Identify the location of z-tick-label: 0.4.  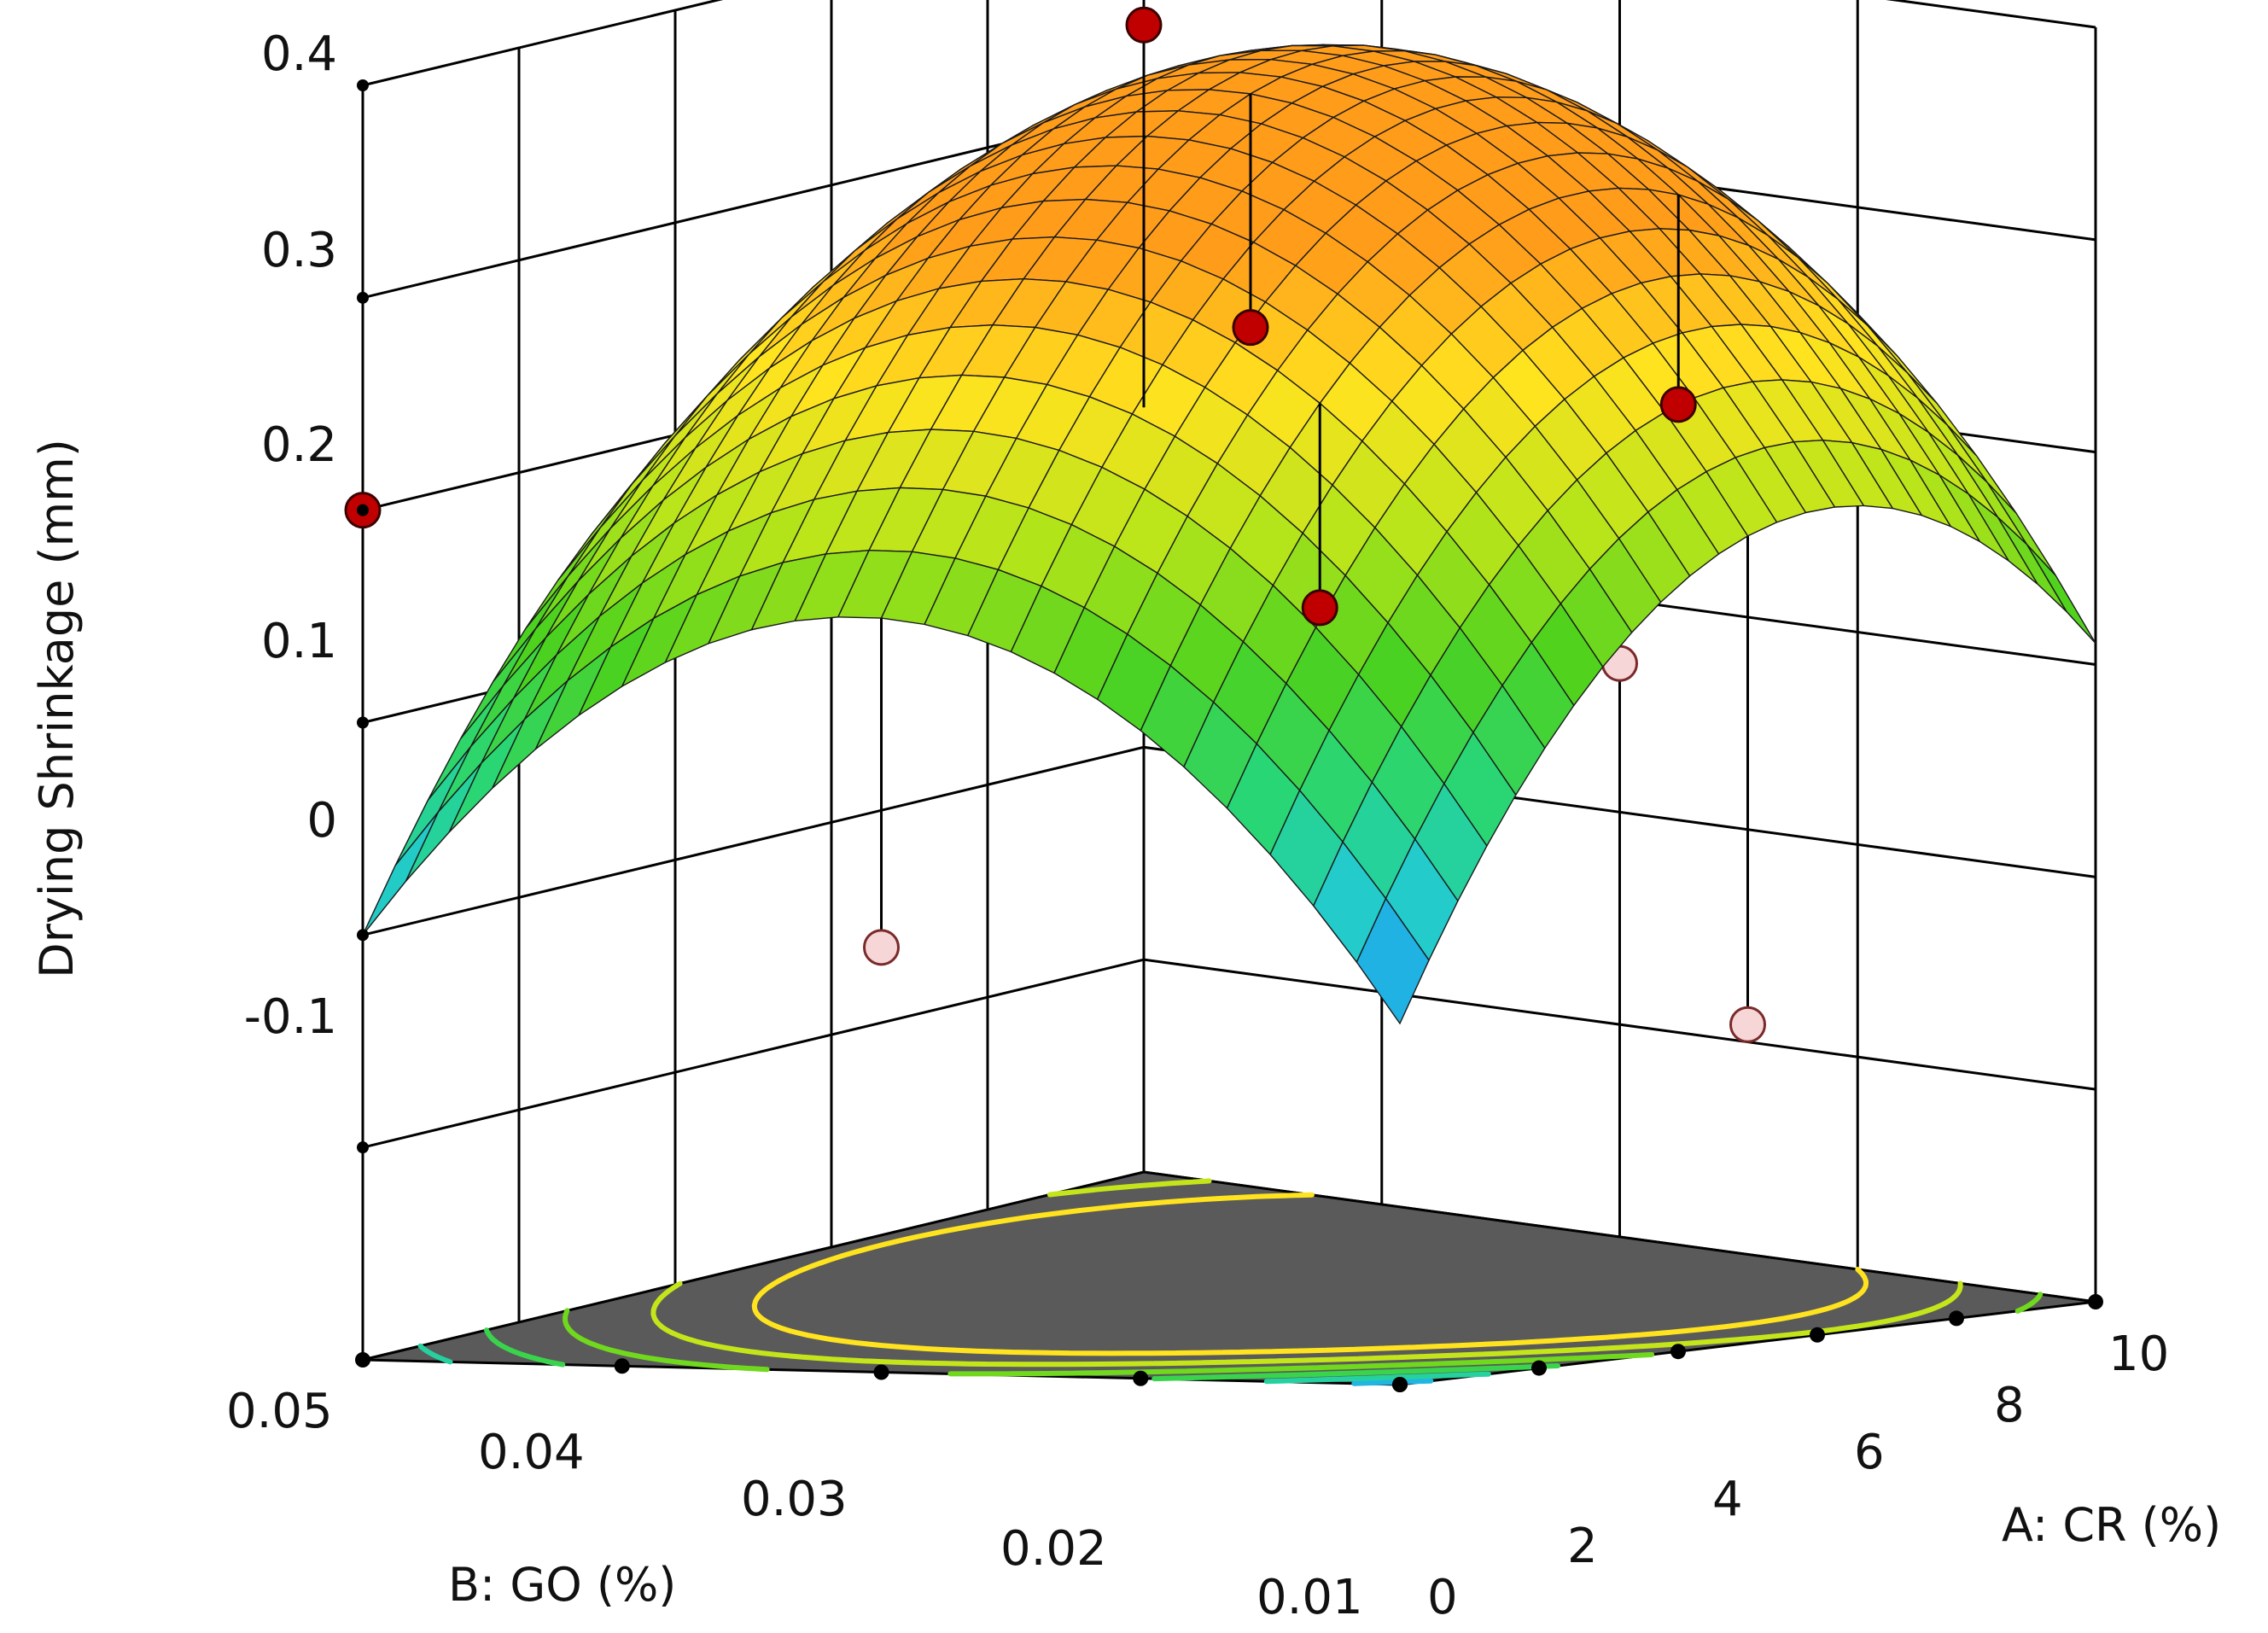
(299, 54).